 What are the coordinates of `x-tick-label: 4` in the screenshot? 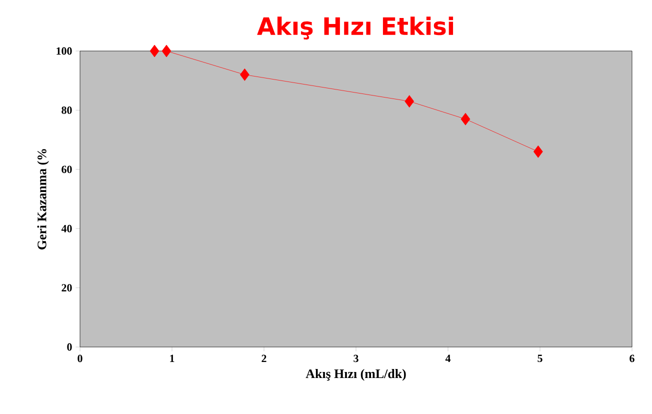 It's located at (448, 358).